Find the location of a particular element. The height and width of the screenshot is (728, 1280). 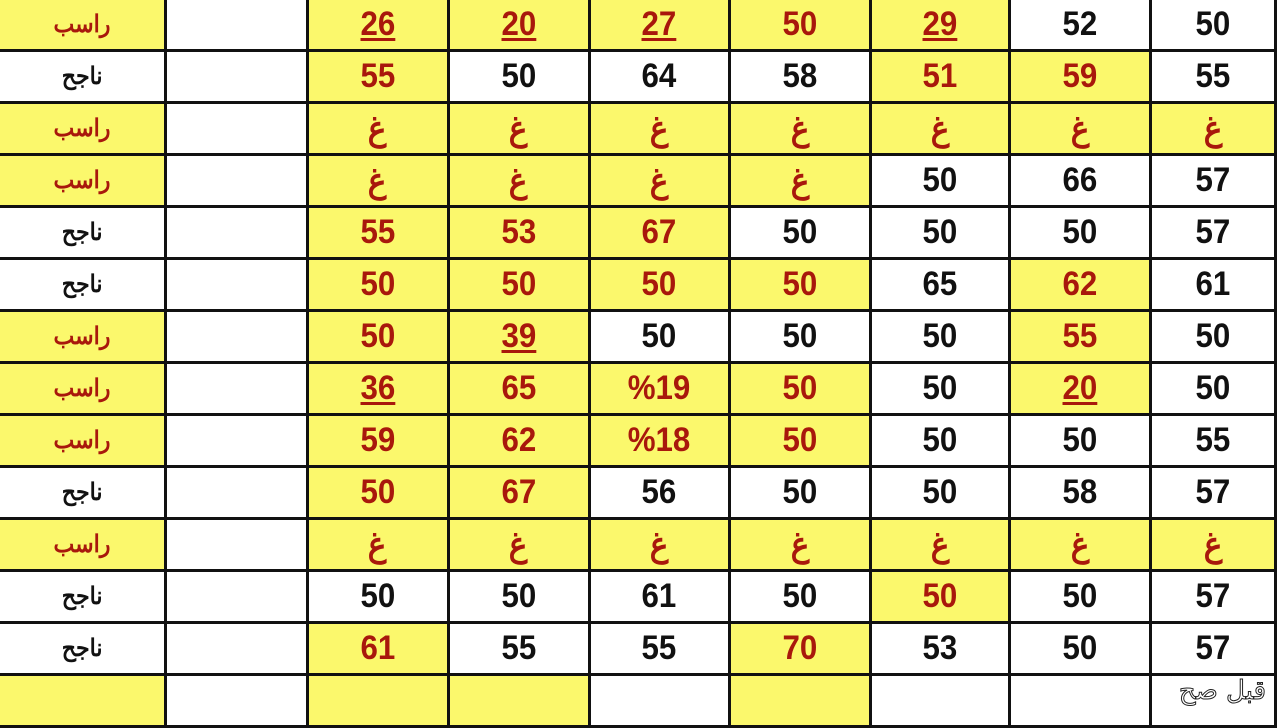

grade-cell-text: 67 is located at coordinates (659, 232).